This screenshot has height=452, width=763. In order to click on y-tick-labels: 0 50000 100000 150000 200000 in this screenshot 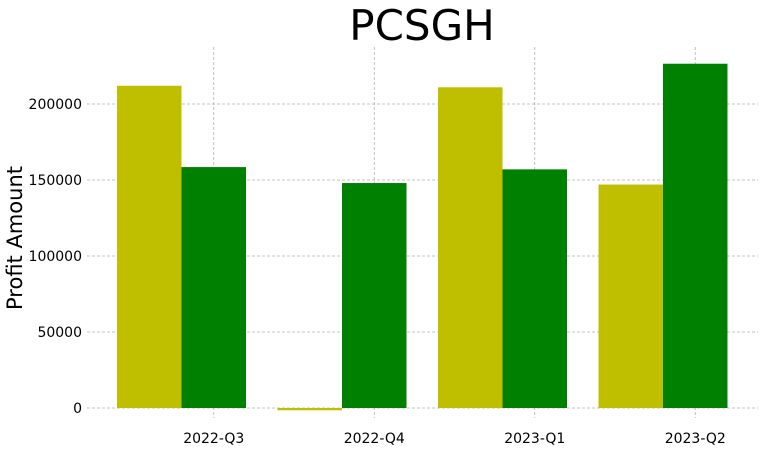, I will do `click(55, 257)`.